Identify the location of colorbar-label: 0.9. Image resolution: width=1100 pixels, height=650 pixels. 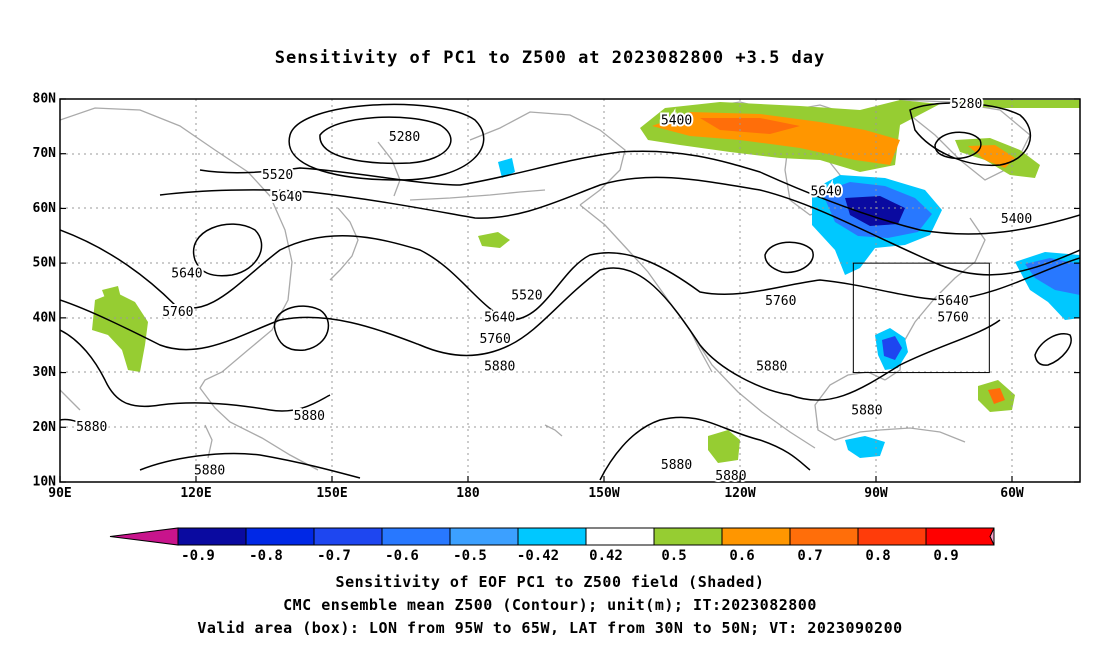
(945, 556).